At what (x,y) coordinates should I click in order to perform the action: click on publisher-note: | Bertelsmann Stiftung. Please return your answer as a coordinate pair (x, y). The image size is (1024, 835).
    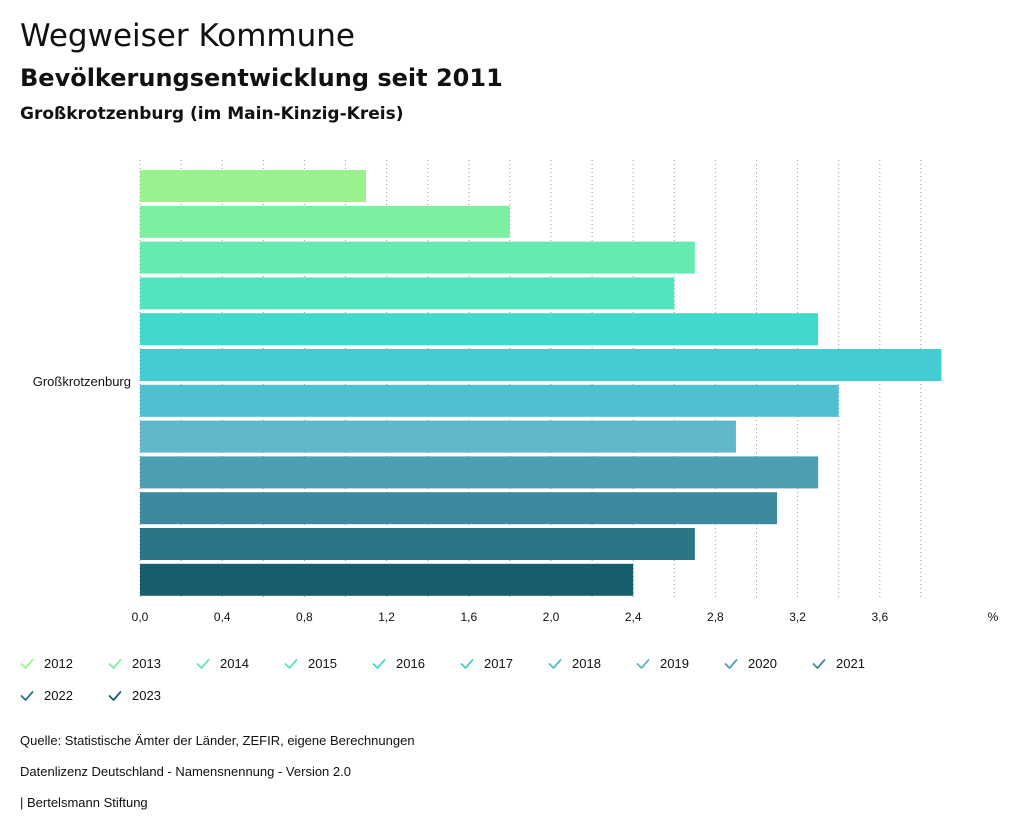
    Looking at the image, I should click on (84, 802).